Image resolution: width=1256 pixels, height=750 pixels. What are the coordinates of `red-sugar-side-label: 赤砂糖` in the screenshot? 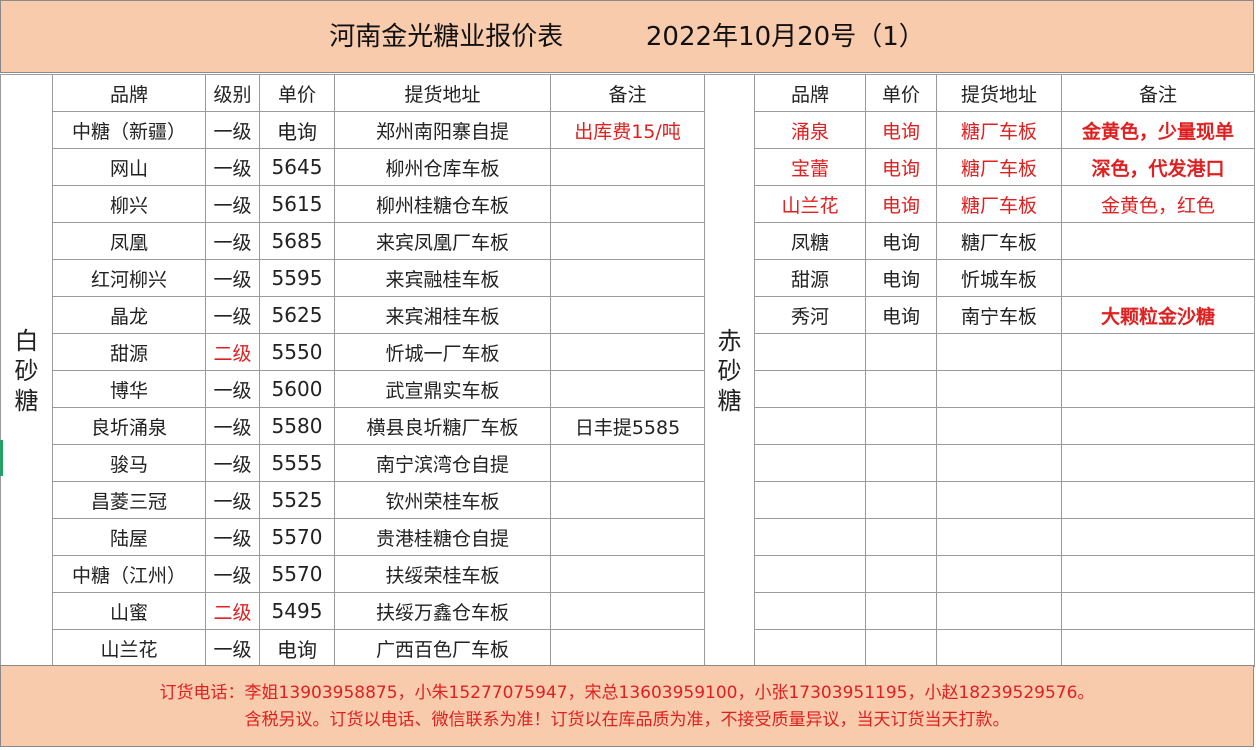 It's located at (729, 370).